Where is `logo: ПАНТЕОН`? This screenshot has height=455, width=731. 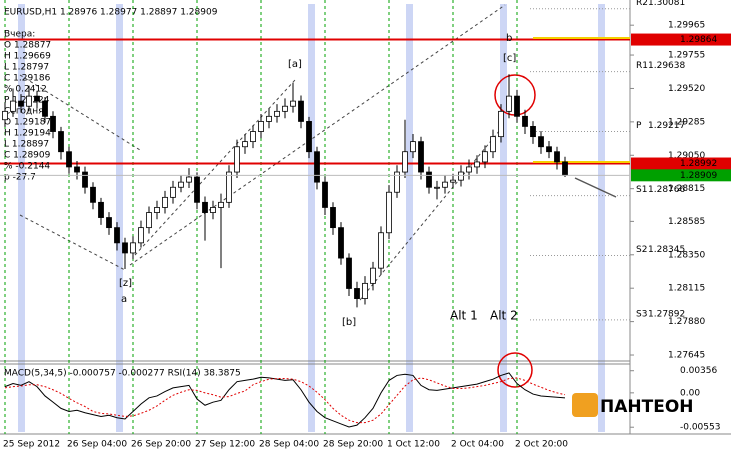 logo: ПАНТЕОН is located at coordinates (633, 405).